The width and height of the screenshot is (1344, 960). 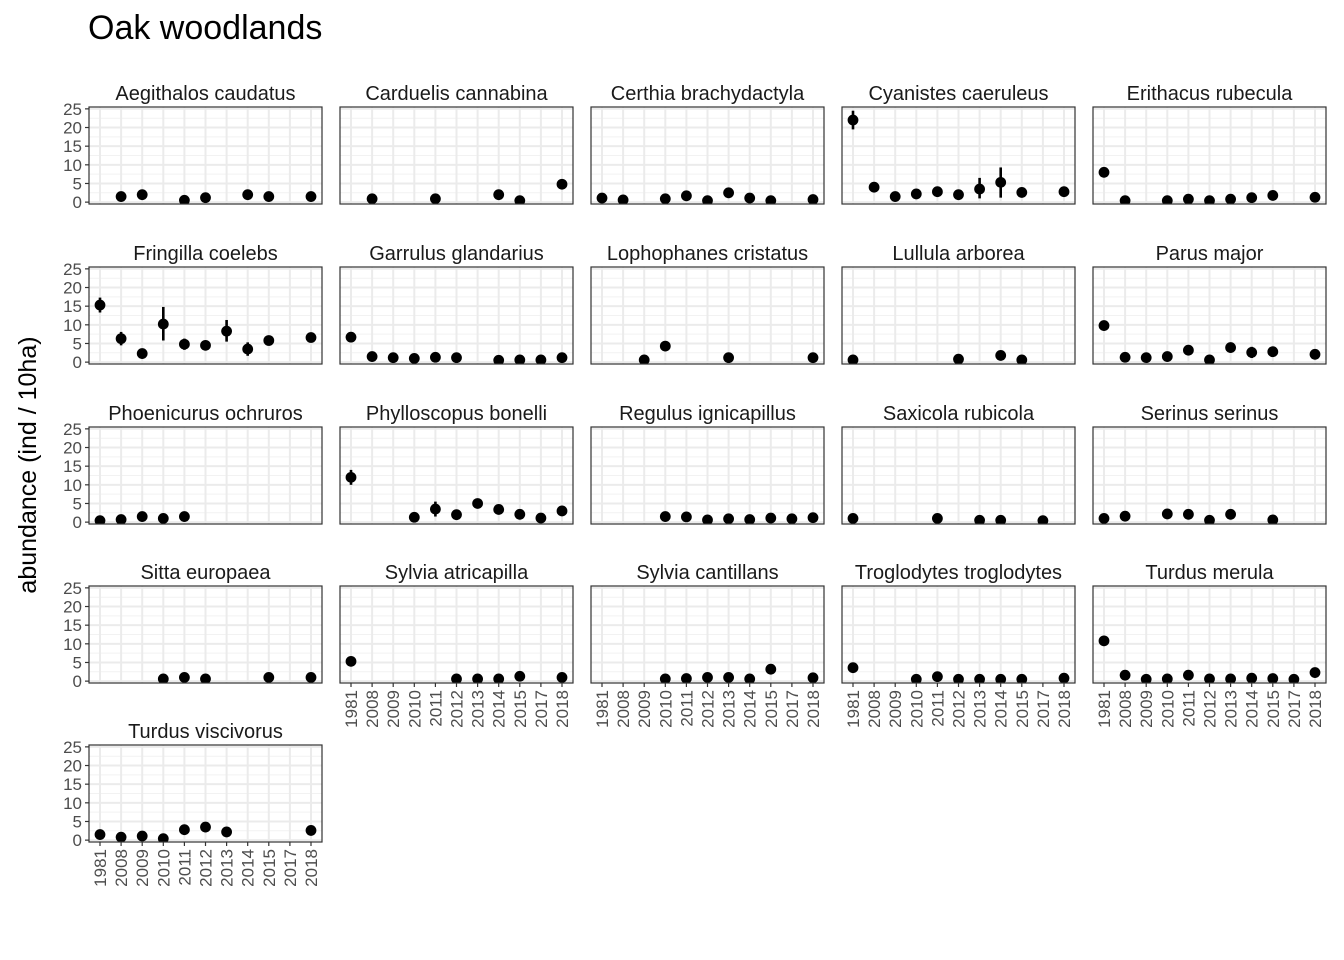 I want to click on panel-parus-major: Parus major, so click(x=1209, y=304).